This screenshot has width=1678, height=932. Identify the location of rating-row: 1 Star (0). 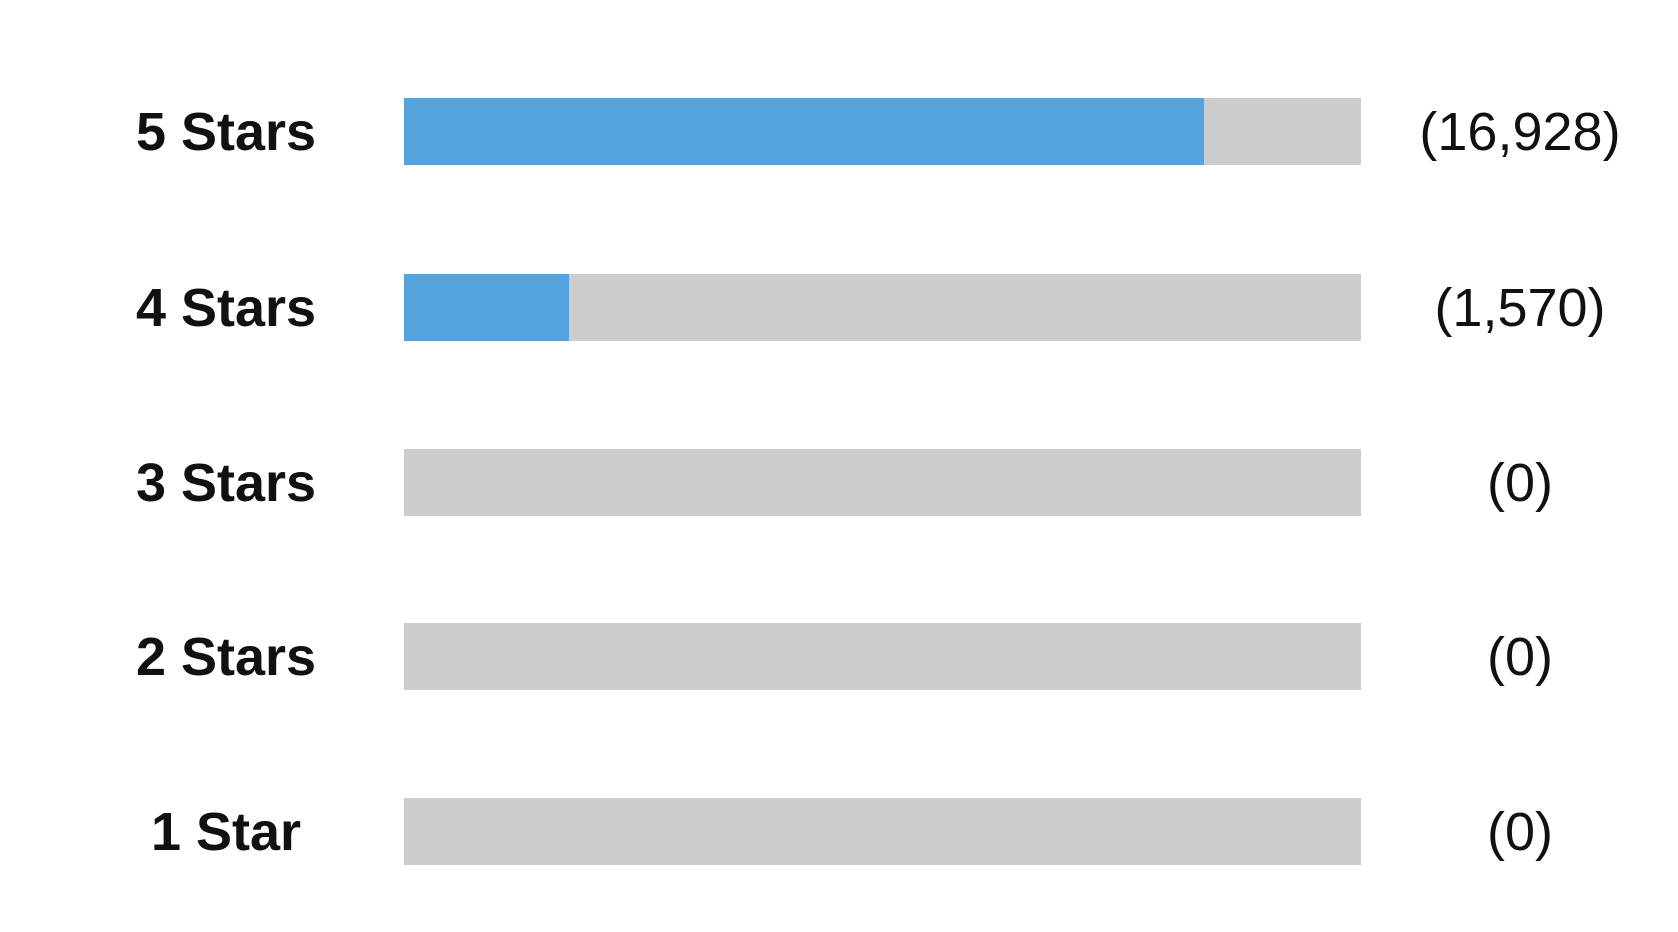
(839, 832).